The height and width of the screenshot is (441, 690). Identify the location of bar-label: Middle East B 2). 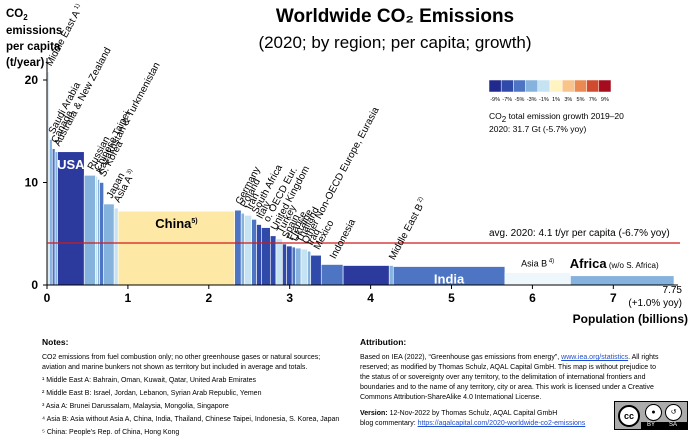
(408, 229).